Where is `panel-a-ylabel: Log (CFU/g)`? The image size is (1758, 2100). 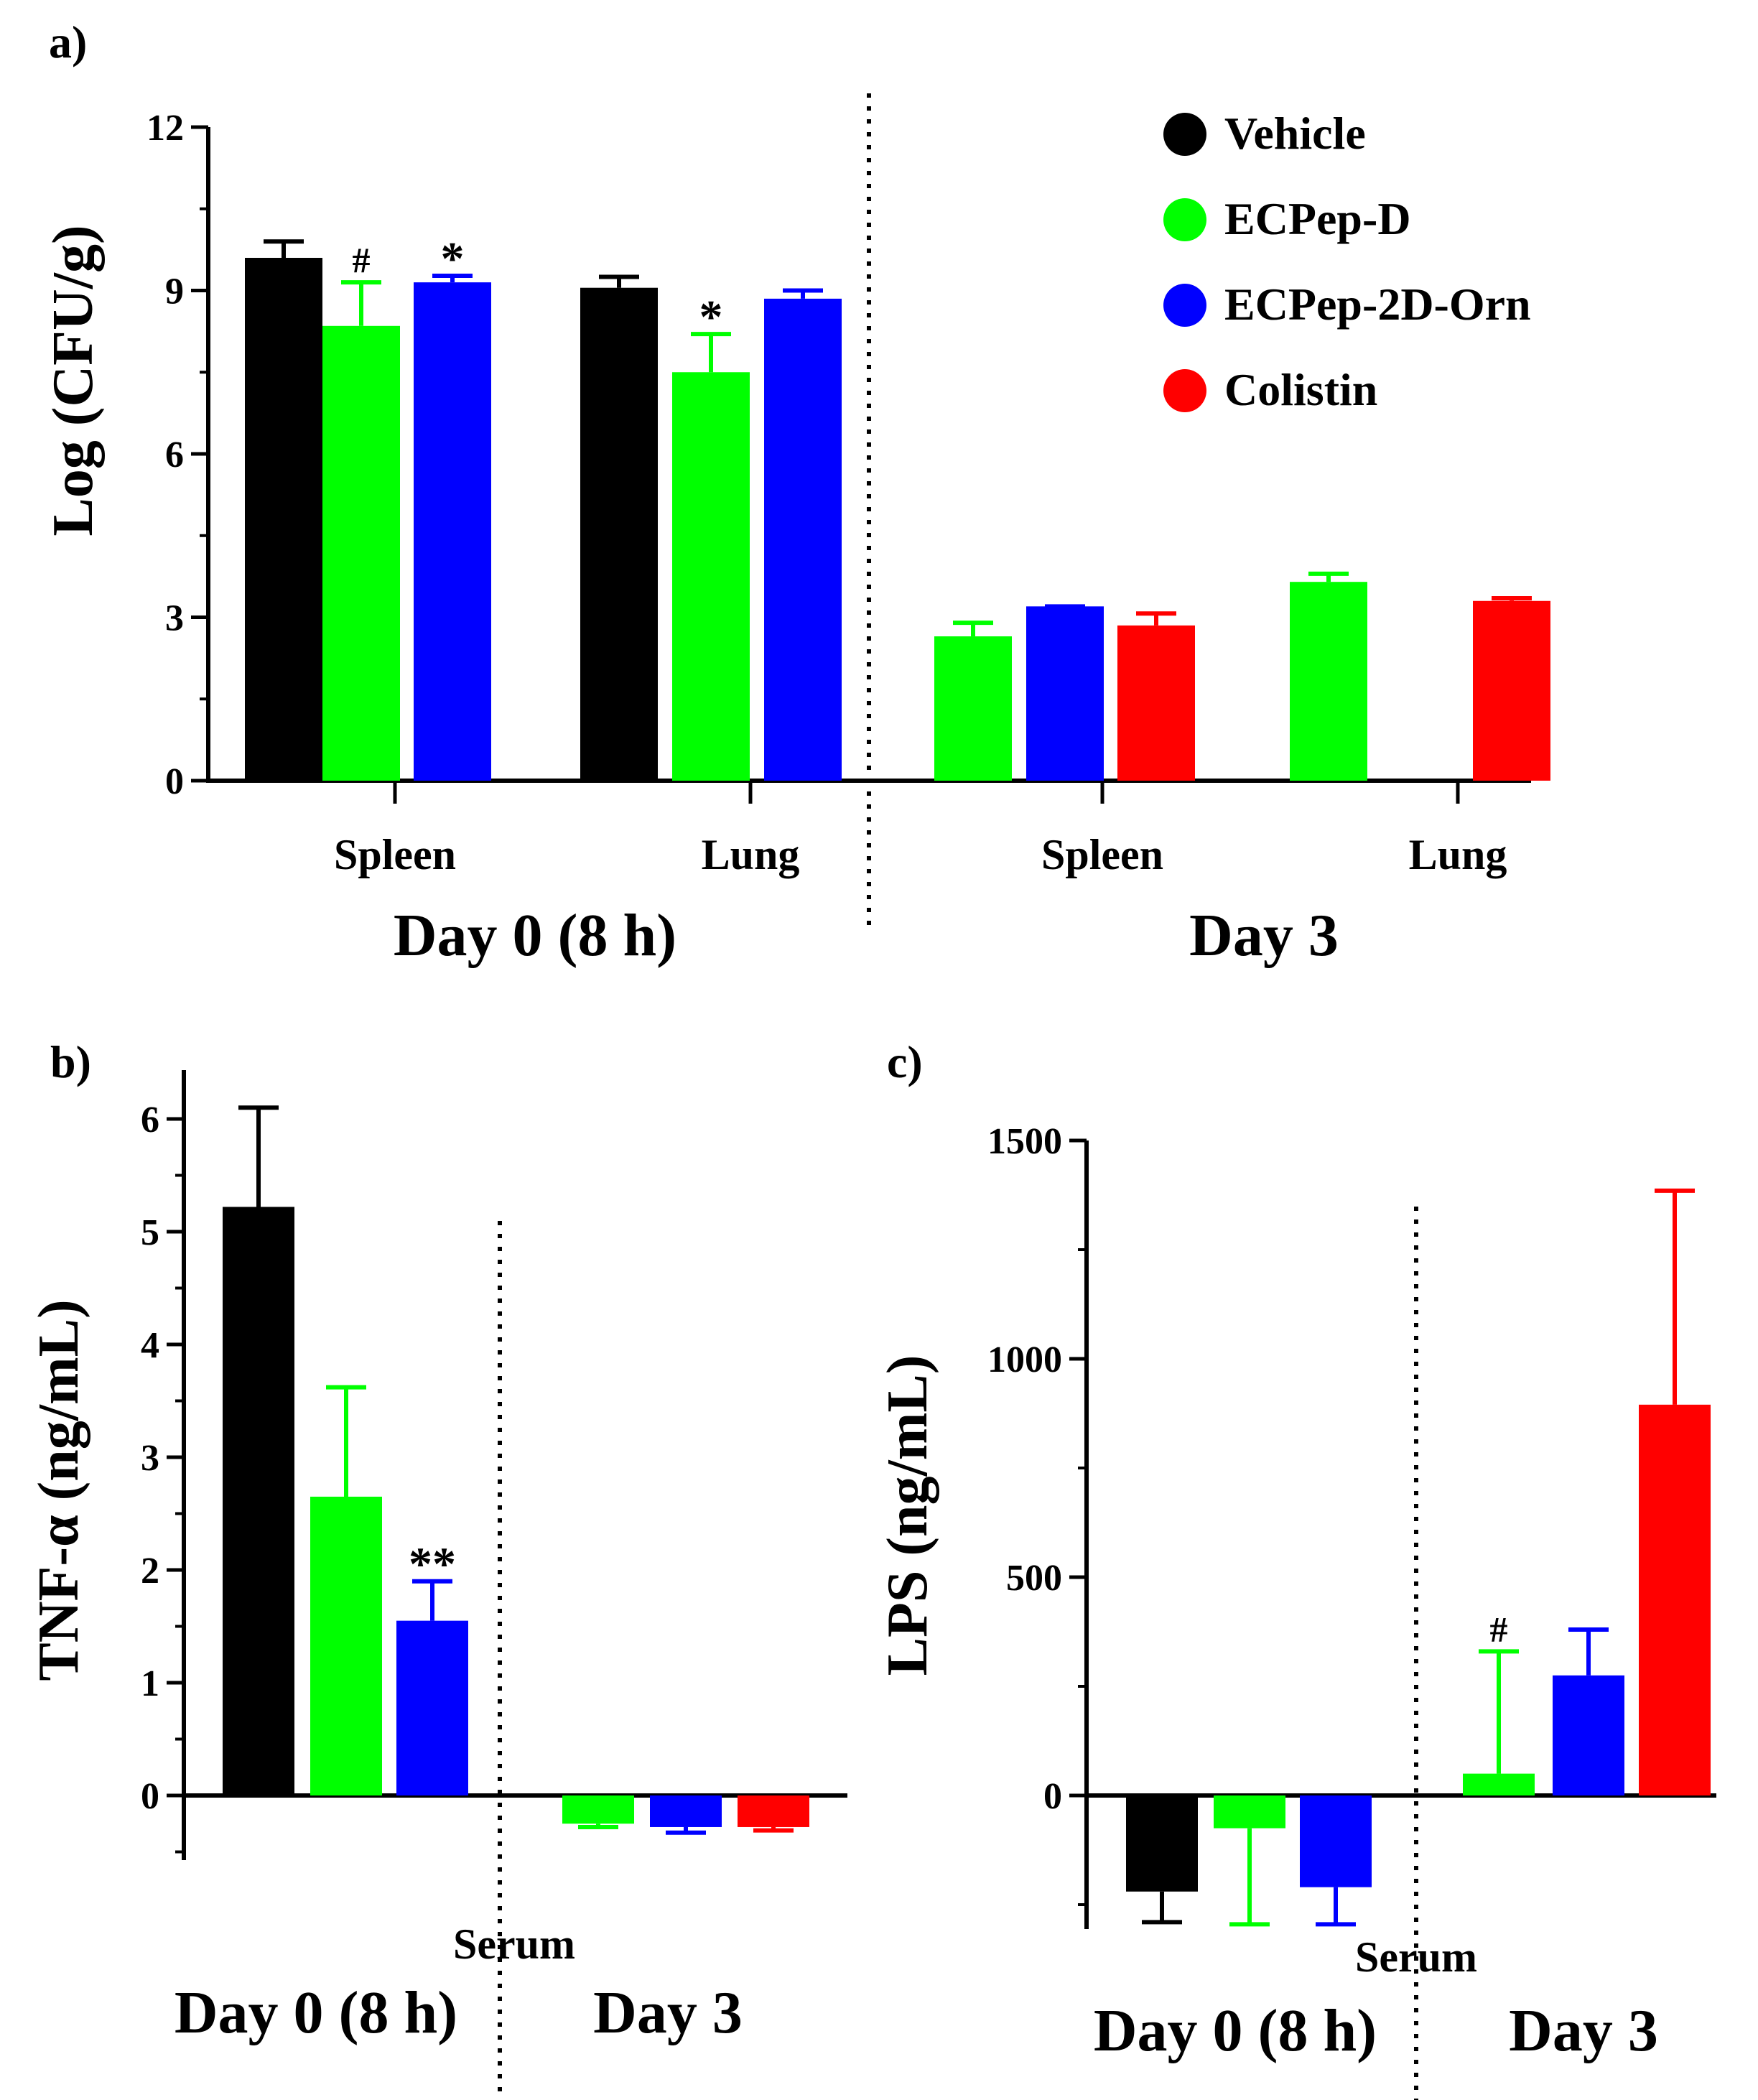
panel-a-ylabel: Log (CFU/g) is located at coordinates (73, 380).